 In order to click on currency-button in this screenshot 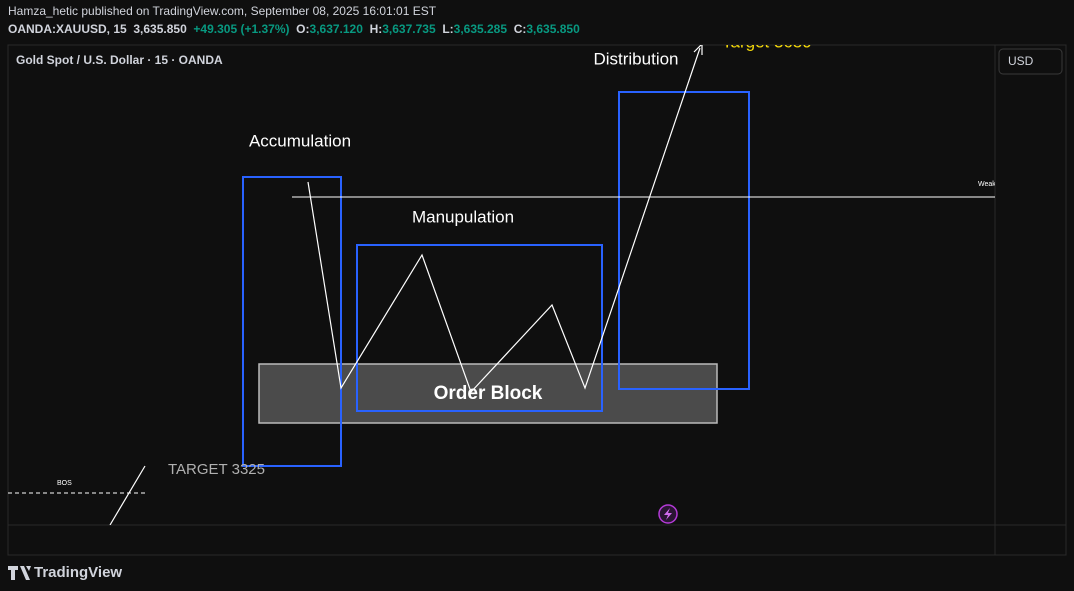, I will do `click(1030, 61)`.